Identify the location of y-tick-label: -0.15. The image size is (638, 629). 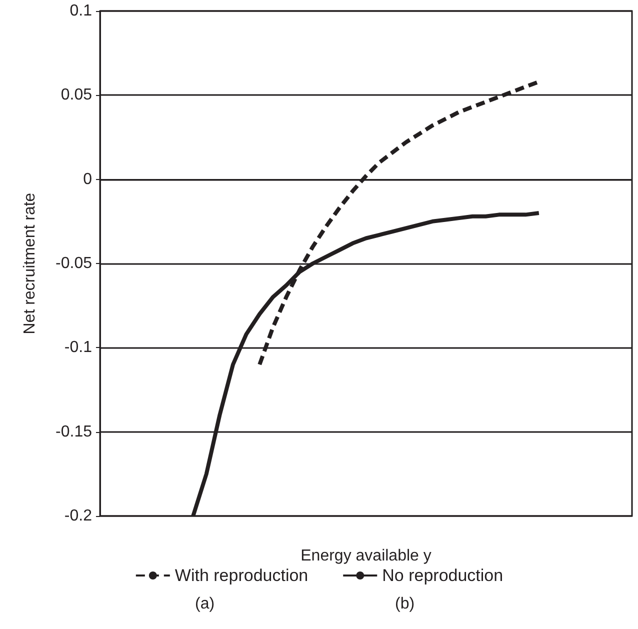
(74, 431).